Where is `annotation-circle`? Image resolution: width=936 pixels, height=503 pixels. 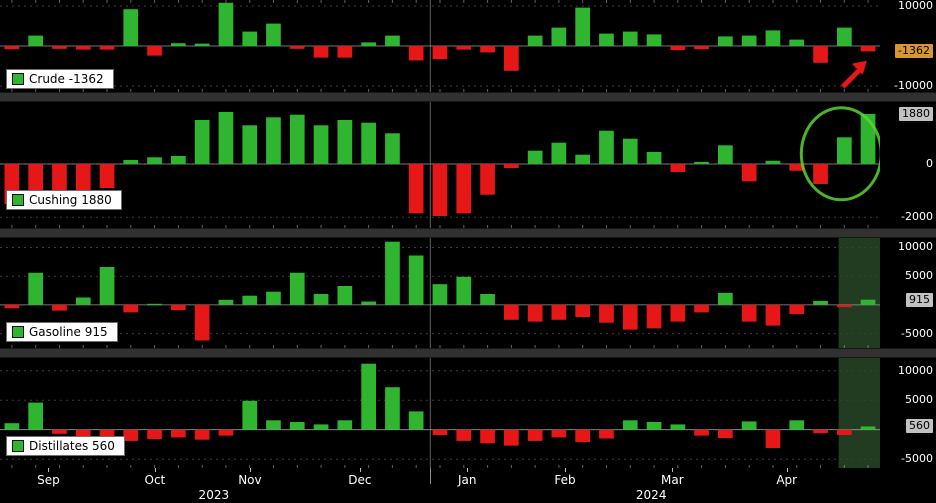 annotation-circle is located at coordinates (839, 154).